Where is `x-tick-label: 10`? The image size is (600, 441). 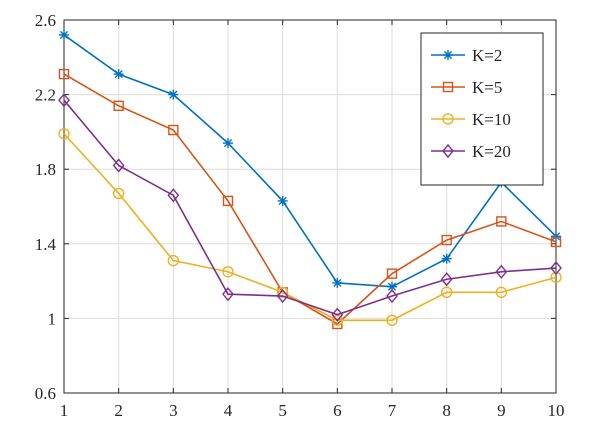 x-tick-label: 10 is located at coordinates (556, 410).